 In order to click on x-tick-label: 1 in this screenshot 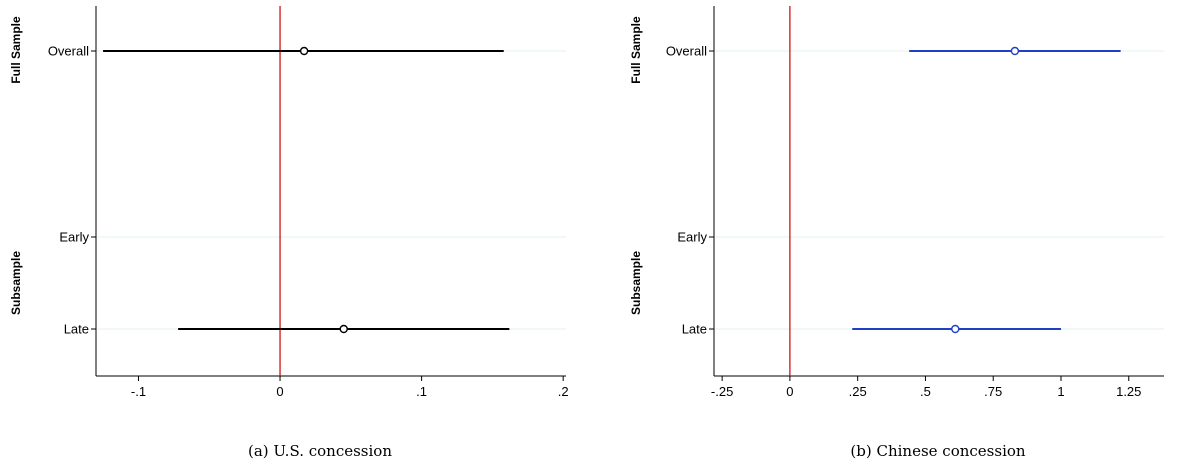, I will do `click(1060, 391)`.